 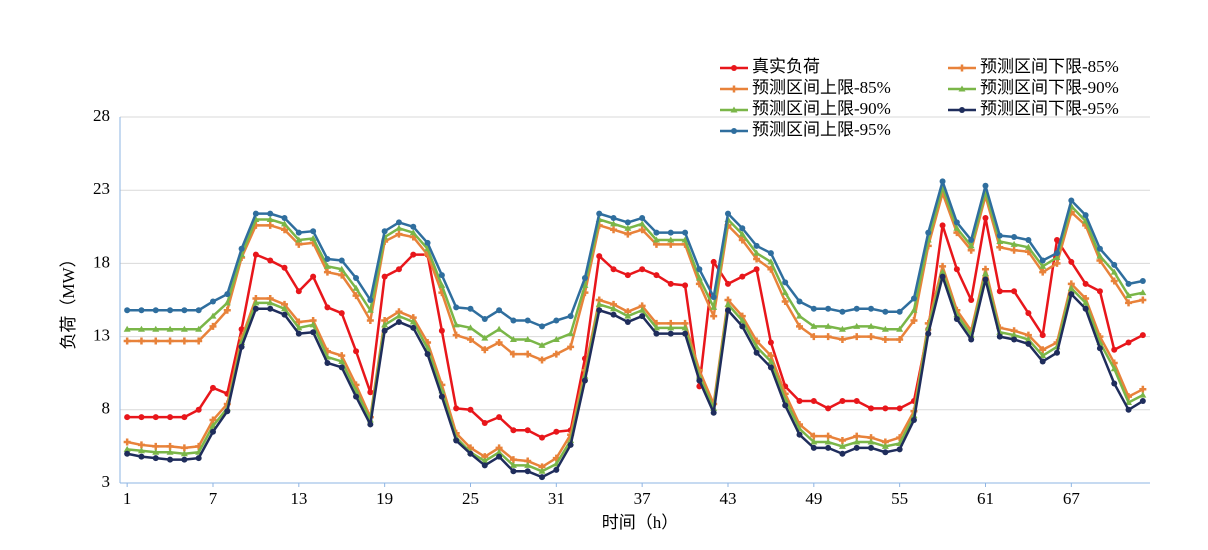 I want to click on y-tick-label: 8, so click(x=106, y=408).